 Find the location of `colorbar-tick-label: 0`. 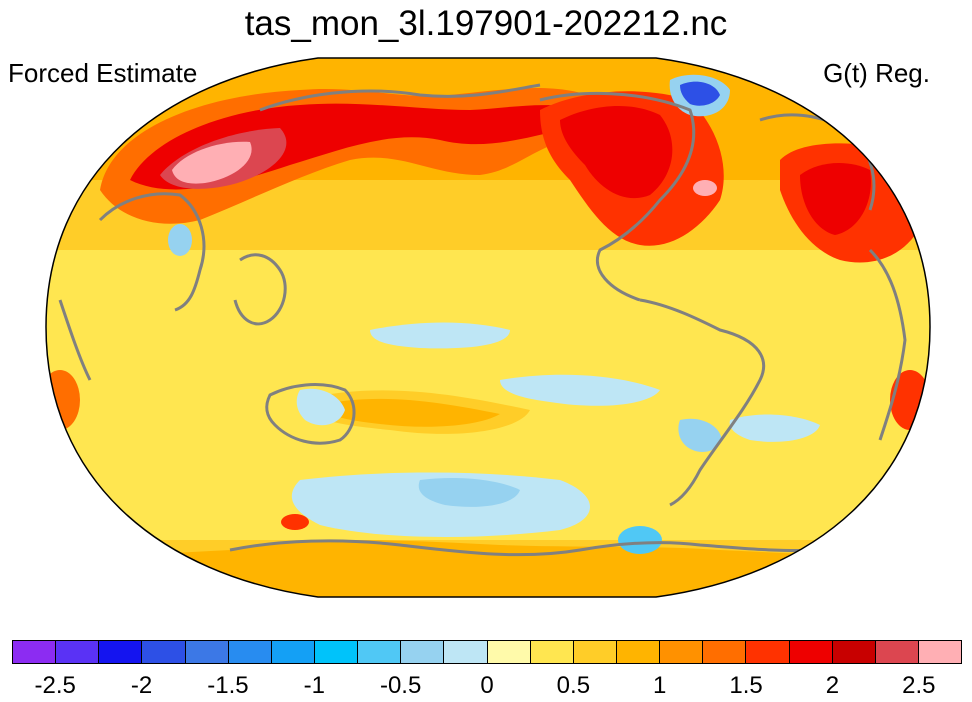

colorbar-tick-label: 0 is located at coordinates (487, 685).